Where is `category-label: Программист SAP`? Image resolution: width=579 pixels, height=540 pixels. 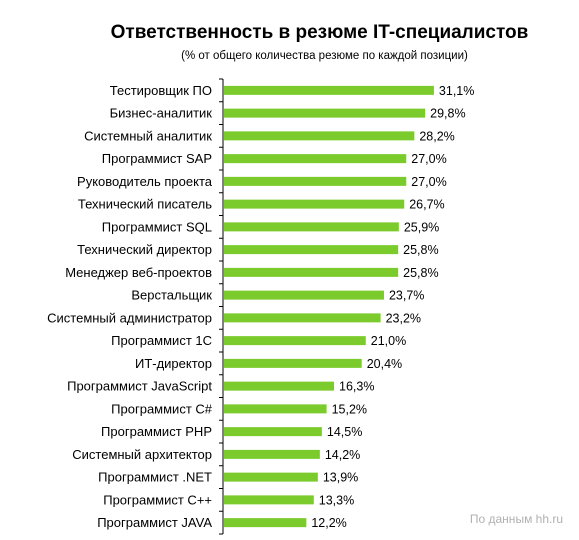 category-label: Программист SAP is located at coordinates (157, 158).